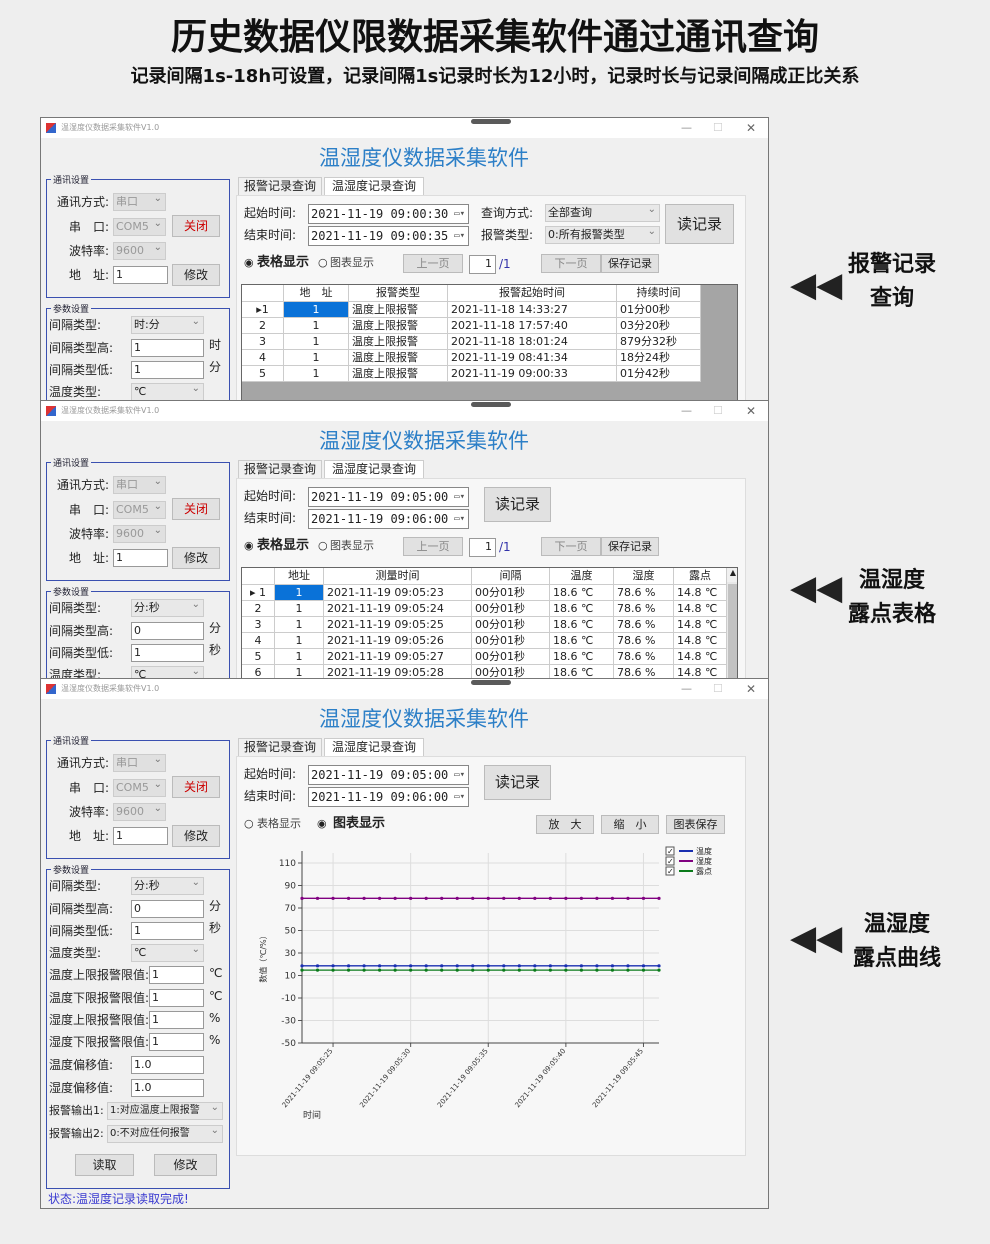 This screenshot has height=1244, width=990. What do you see at coordinates (167, 631) in the screenshot?
I see `param-input: 0` at bounding box center [167, 631].